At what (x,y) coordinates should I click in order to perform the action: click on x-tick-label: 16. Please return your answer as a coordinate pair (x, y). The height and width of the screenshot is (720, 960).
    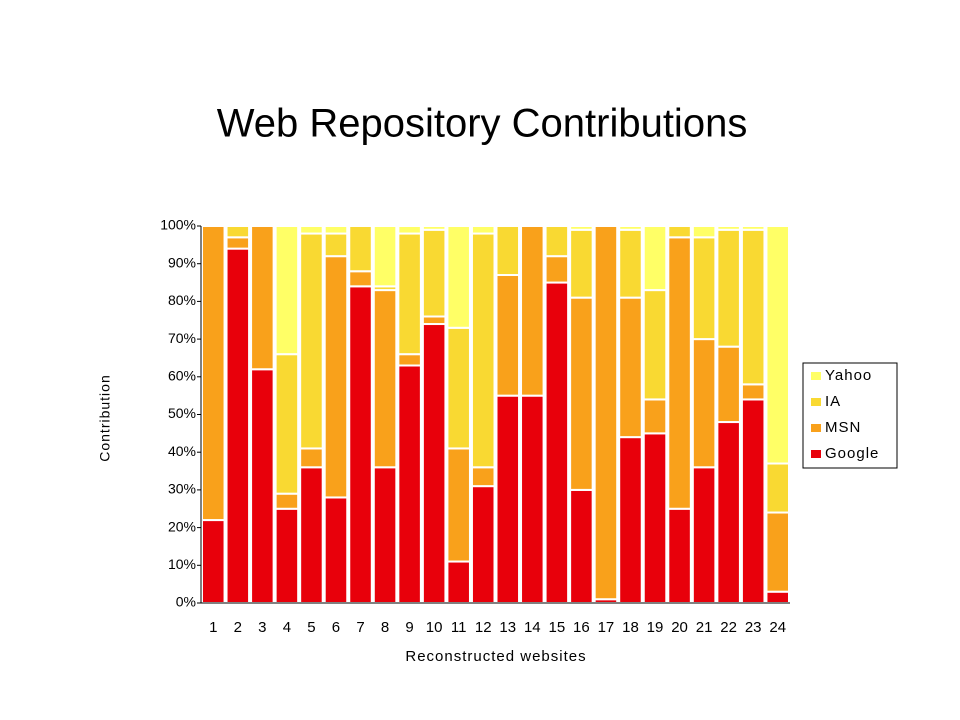
    Looking at the image, I should click on (581, 627).